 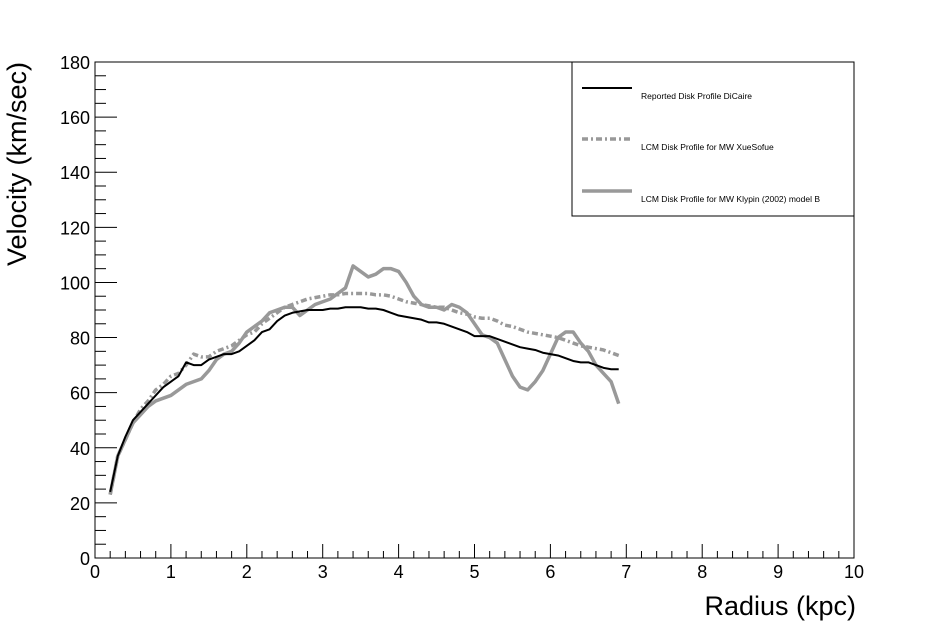 What do you see at coordinates (474, 572) in the screenshot?
I see `x-tick-label: 5` at bounding box center [474, 572].